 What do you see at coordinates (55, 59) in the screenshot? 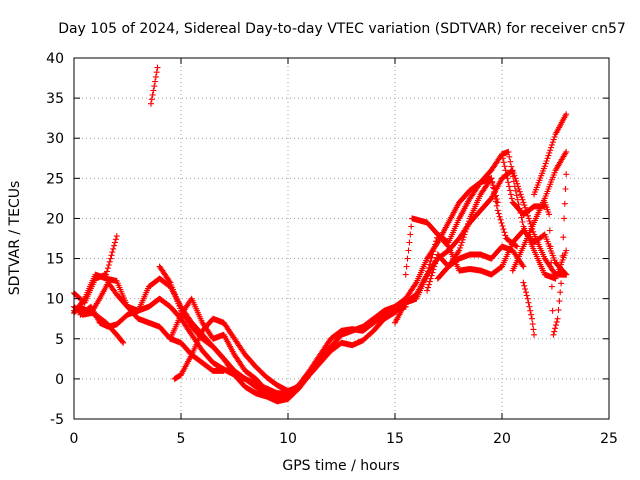
I see `y-tick-label: 40` at bounding box center [55, 59].